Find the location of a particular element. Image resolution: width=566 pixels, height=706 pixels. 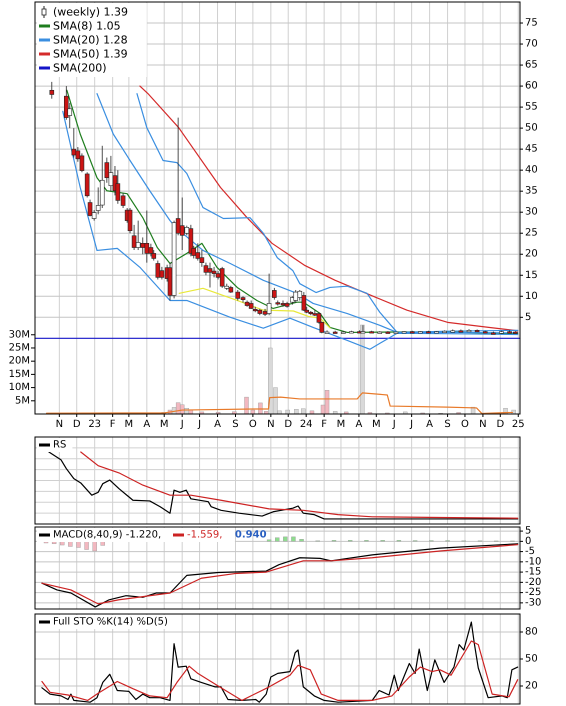

y-tick-label: 25 is located at coordinates (531, 233).